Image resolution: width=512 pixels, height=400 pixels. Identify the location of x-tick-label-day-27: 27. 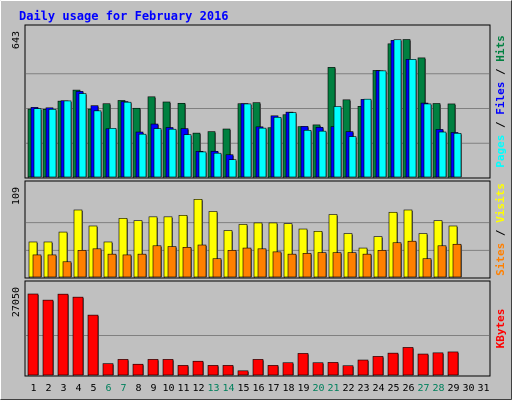
(423, 388).